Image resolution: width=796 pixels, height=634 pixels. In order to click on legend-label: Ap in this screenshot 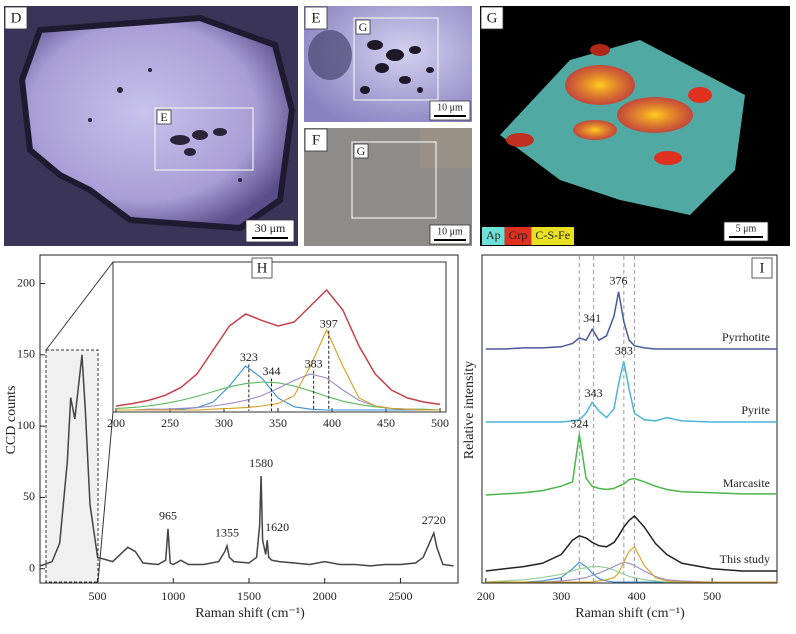, I will do `click(493, 235)`.